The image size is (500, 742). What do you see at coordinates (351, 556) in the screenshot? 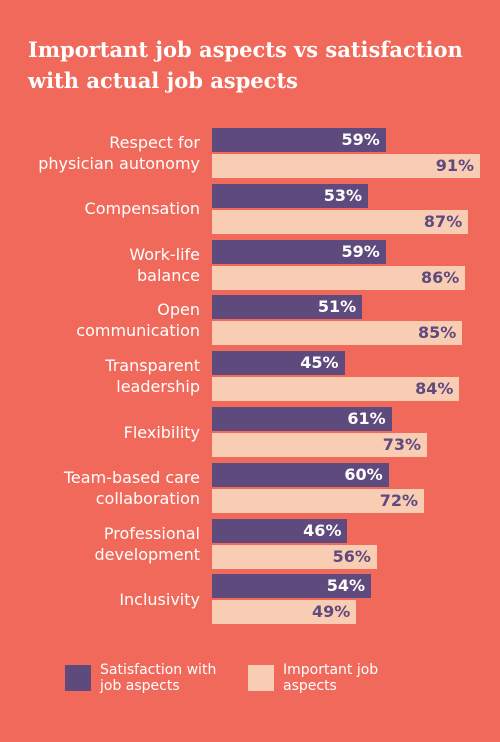
I see `value-label: 56%` at bounding box center [351, 556].